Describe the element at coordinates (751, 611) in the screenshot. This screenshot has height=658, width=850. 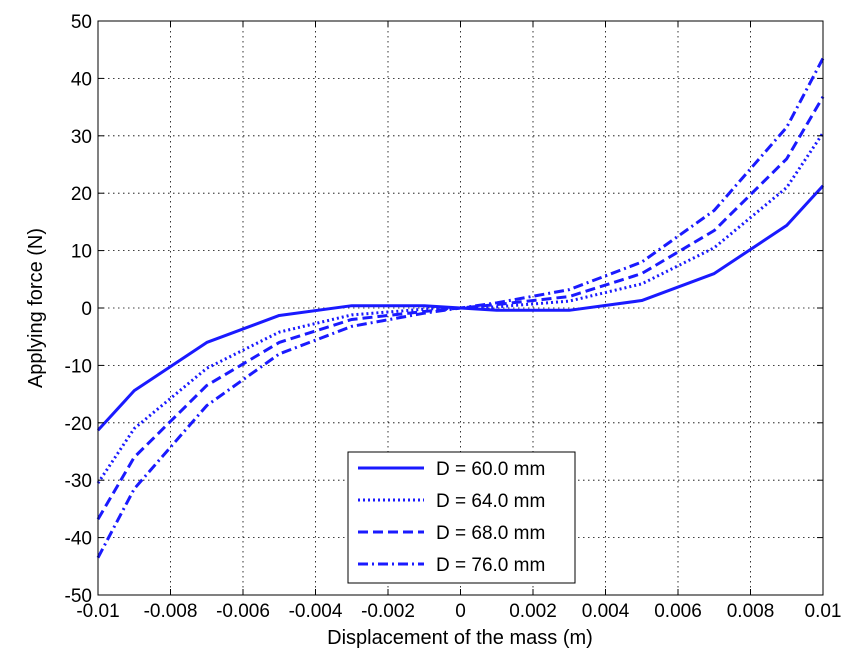
I see `x-tick-label: 0.008` at that location.